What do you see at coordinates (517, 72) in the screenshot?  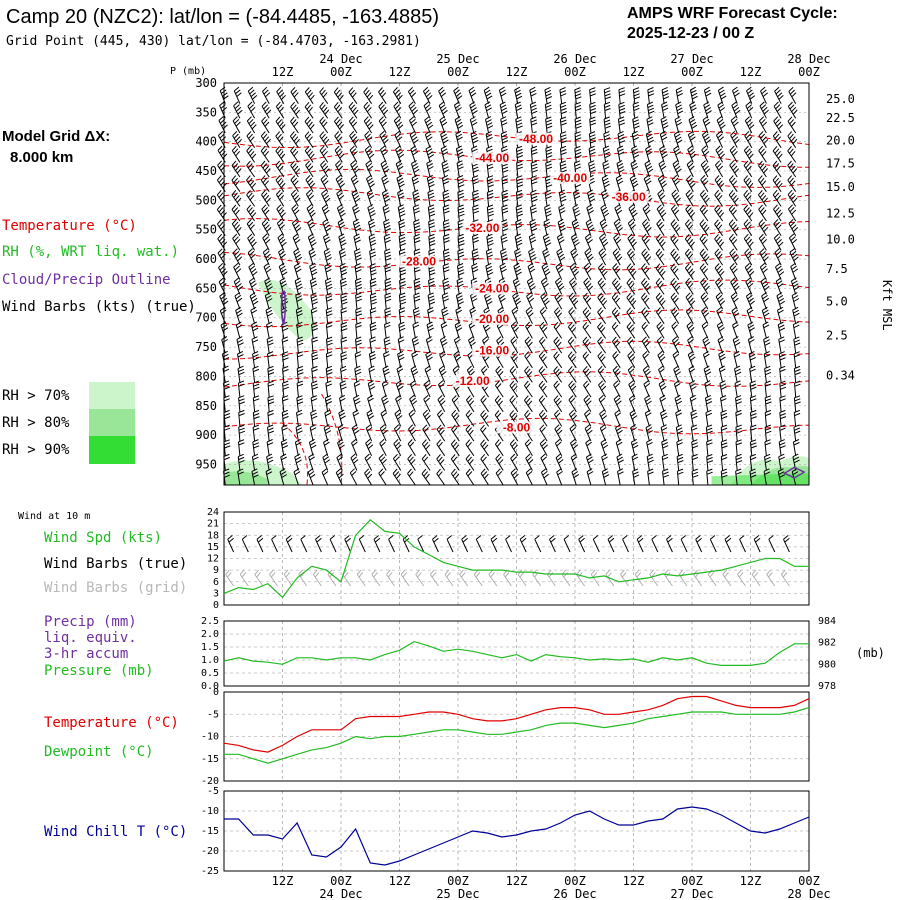 I see `top-time-tick-label: 12Z` at bounding box center [517, 72].